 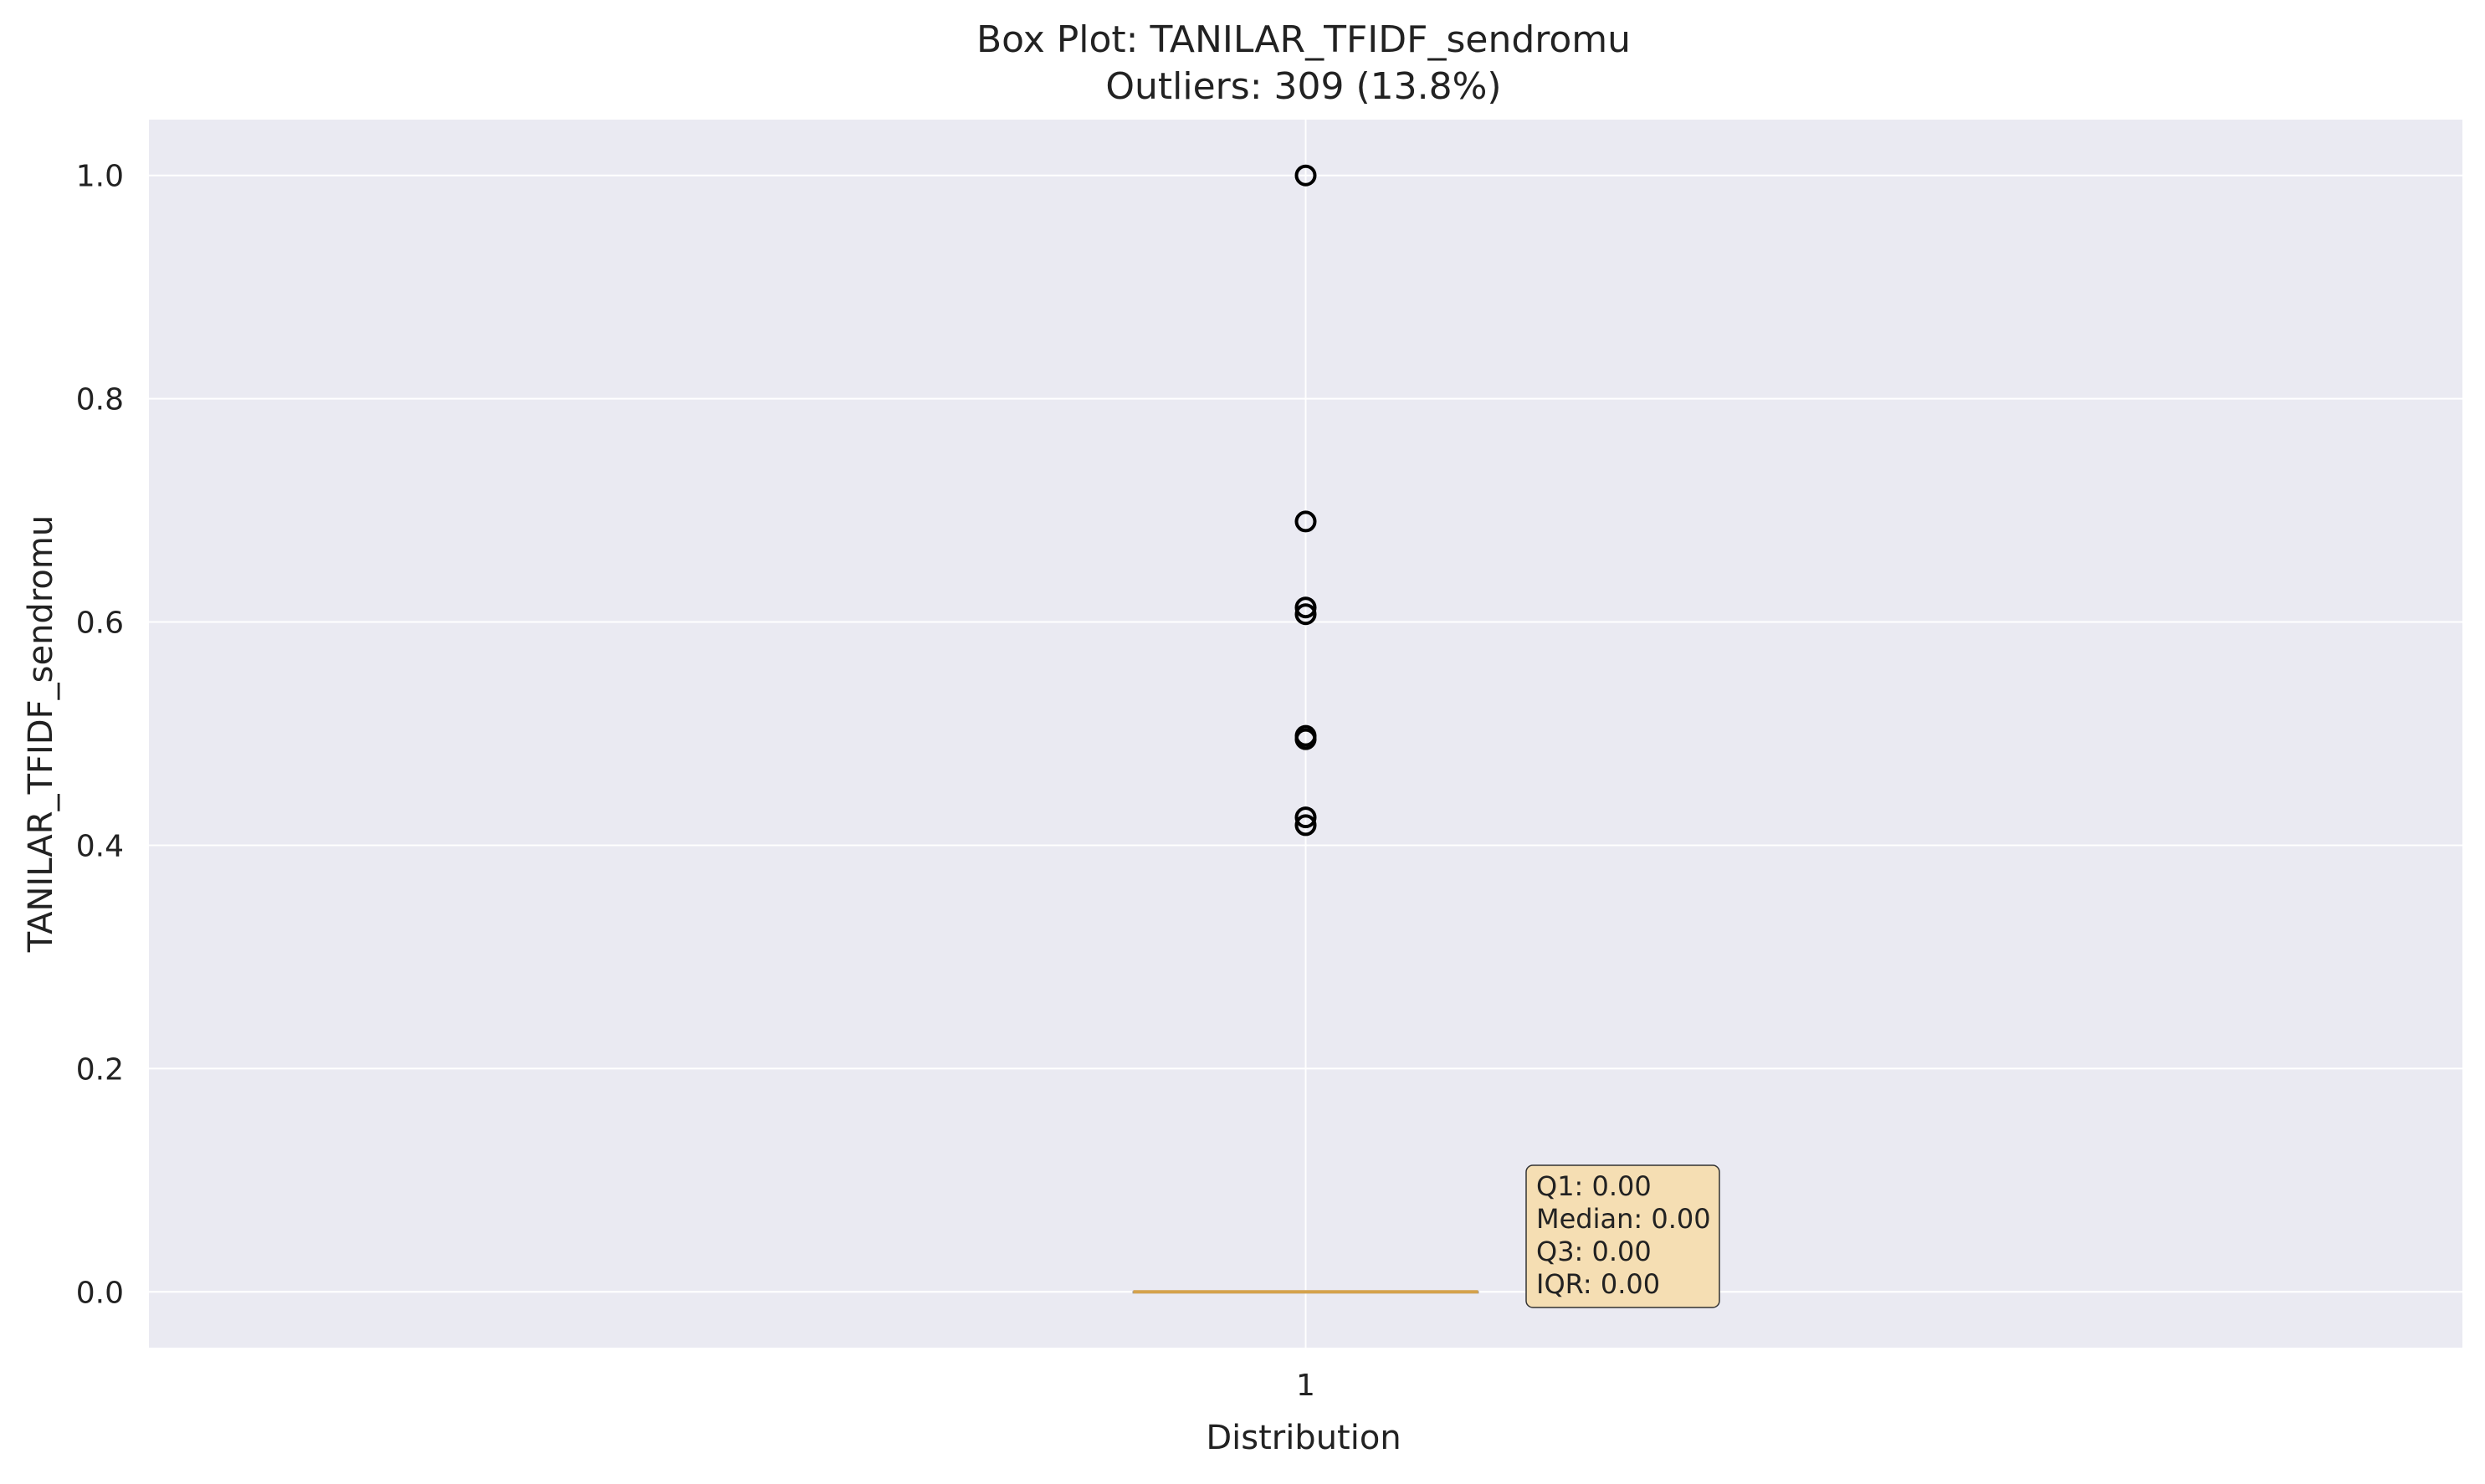 I want to click on y-tick-label: 0.8, so click(x=100, y=400).